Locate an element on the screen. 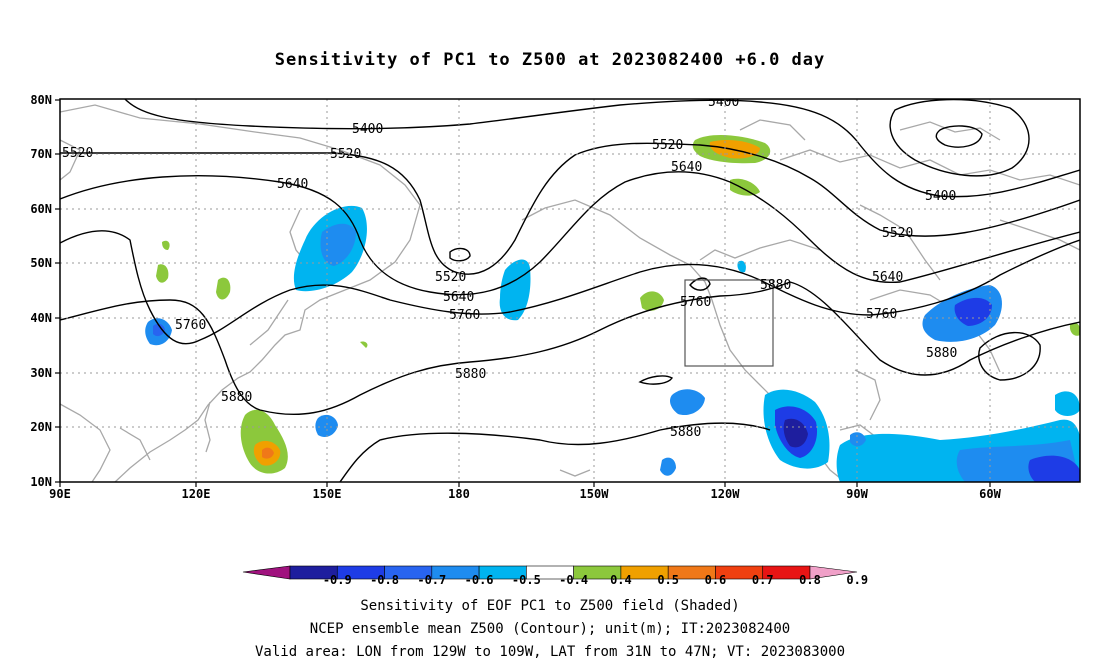 The image size is (1100, 664). lon-label: 120E is located at coordinates (196, 494).